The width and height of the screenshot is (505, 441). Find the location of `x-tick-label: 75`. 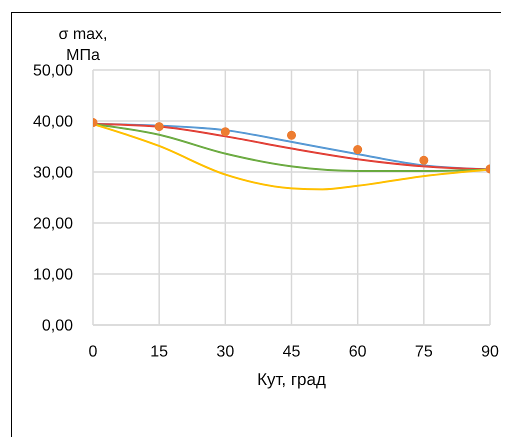

x-tick-label: 75 is located at coordinates (423, 351).